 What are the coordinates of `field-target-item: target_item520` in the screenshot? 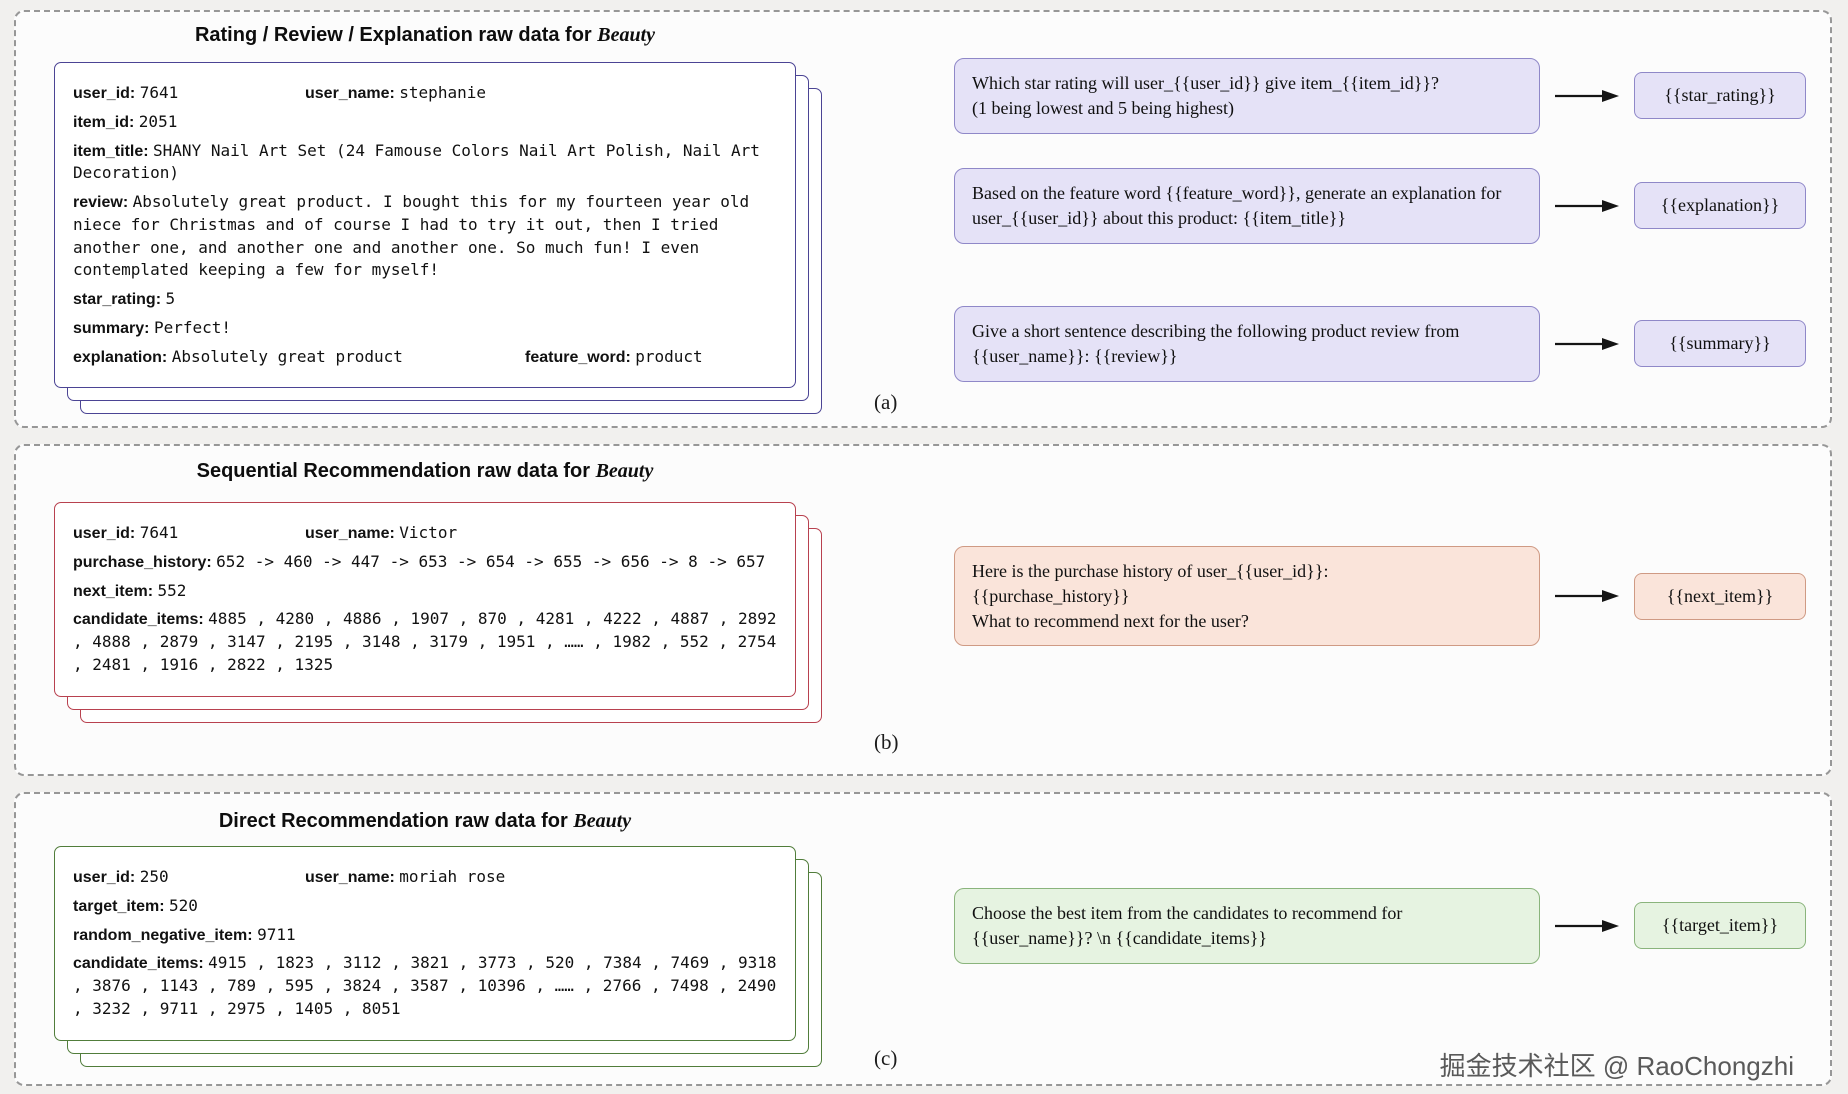 It's located at (425, 906).